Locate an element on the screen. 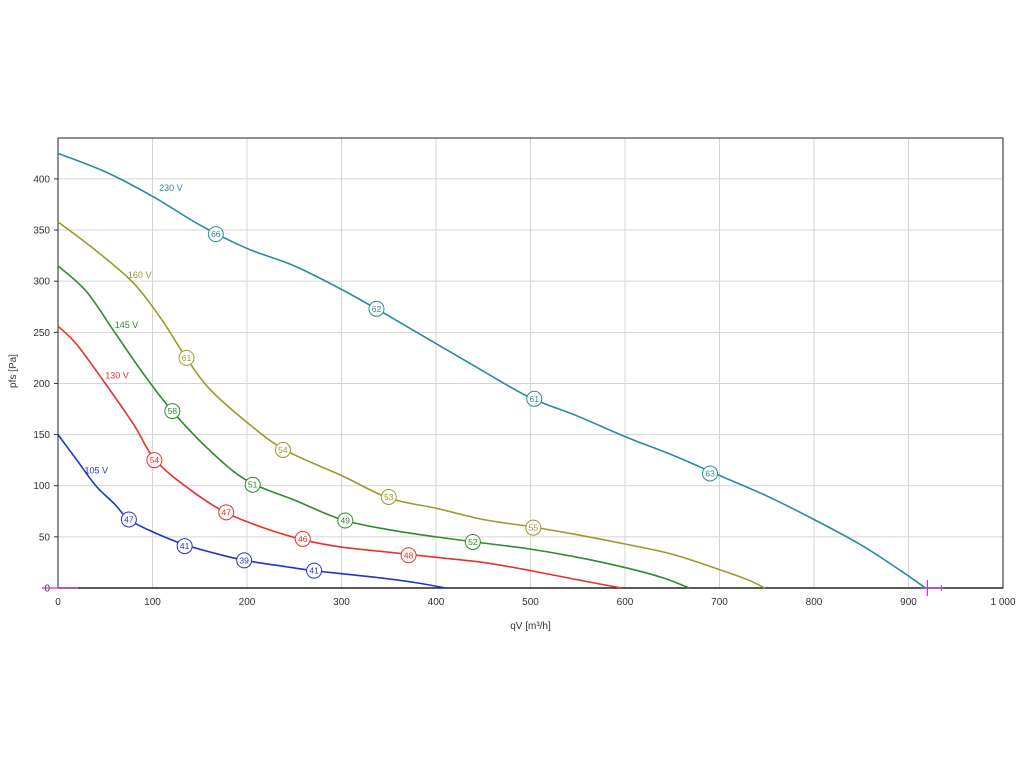 The width and height of the screenshot is (1024, 773). y-tick-label: 50 is located at coordinates (45, 537).